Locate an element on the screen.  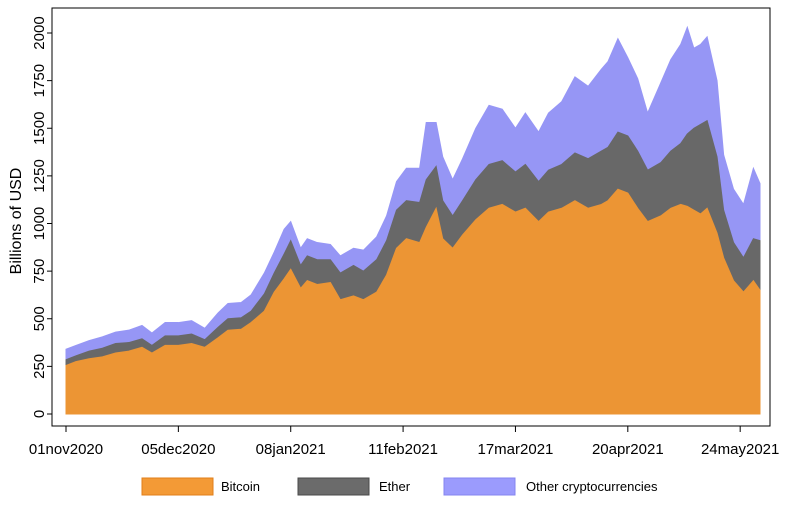
y-axis: 0 250 500 750 1000 1250 1500 1750 2000 is located at coordinates (41, 217).